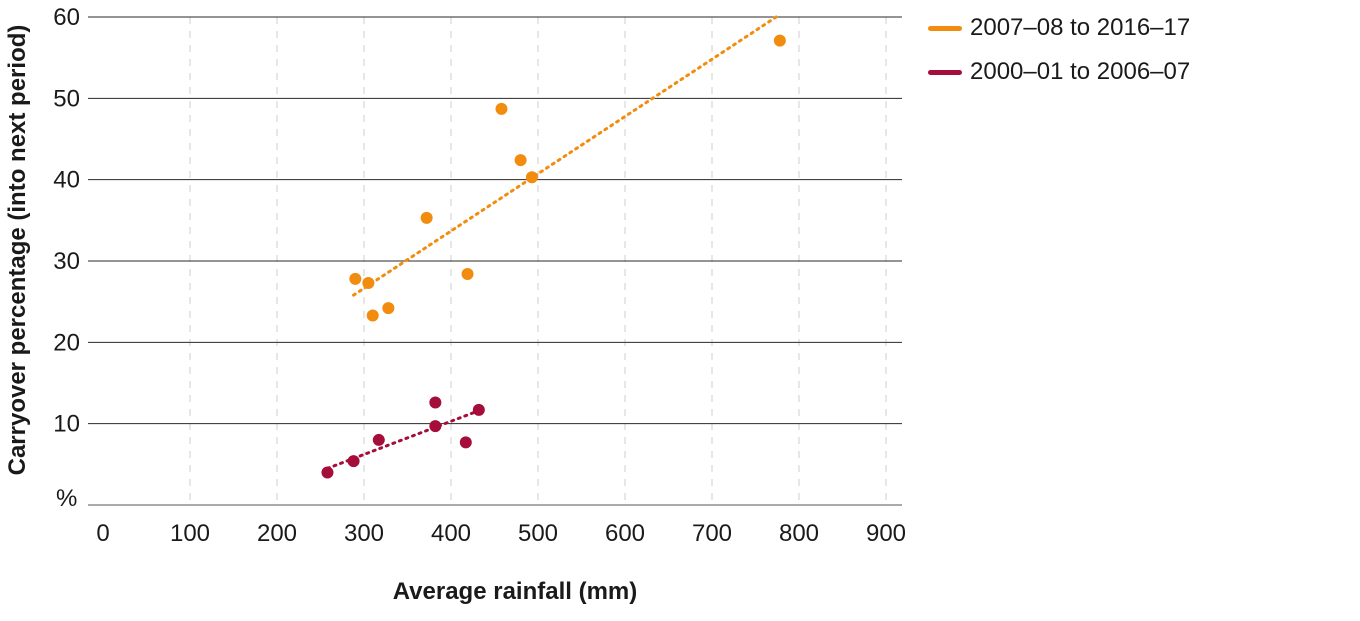 Image resolution: width=1360 pixels, height=621 pixels. I want to click on x-tick-label-400: 400, so click(451, 533).